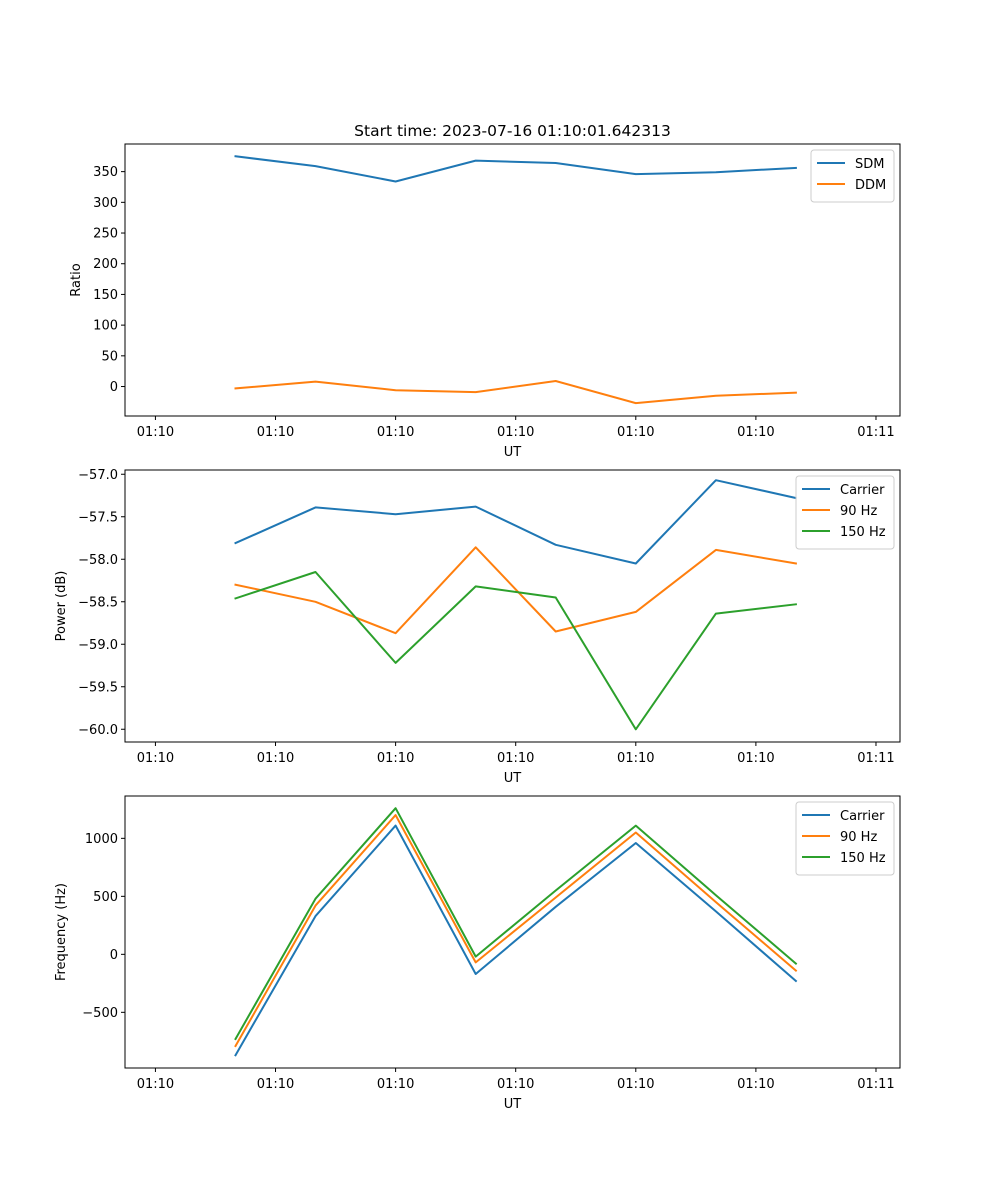  I want to click on y-tick-label: 250, so click(105, 234).